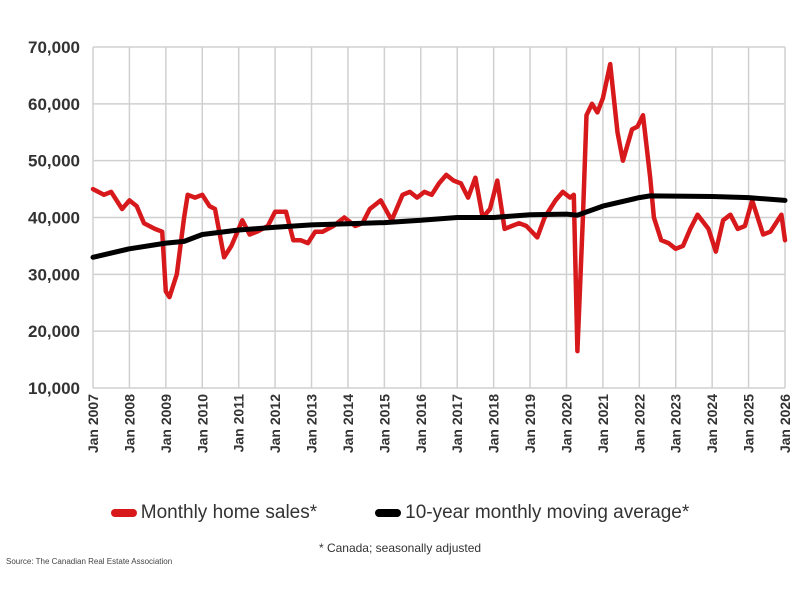 This screenshot has height=600, width=800. Describe the element at coordinates (202, 423) in the screenshot. I see `x-tick-label: Jan 2010` at that location.